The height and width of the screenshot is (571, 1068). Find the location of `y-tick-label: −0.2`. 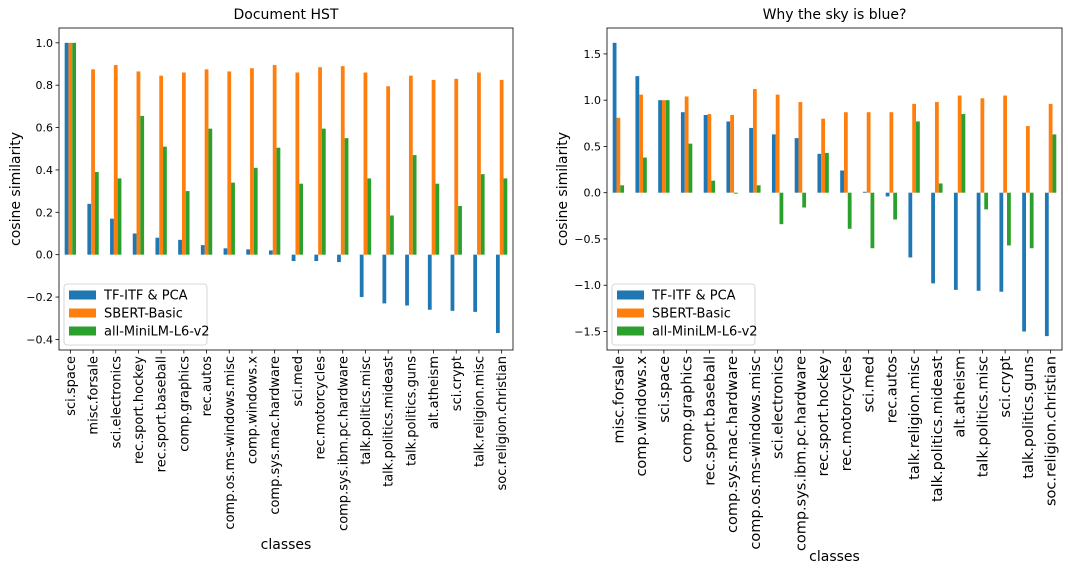

y-tick-label: −0.2 is located at coordinates (39, 297).